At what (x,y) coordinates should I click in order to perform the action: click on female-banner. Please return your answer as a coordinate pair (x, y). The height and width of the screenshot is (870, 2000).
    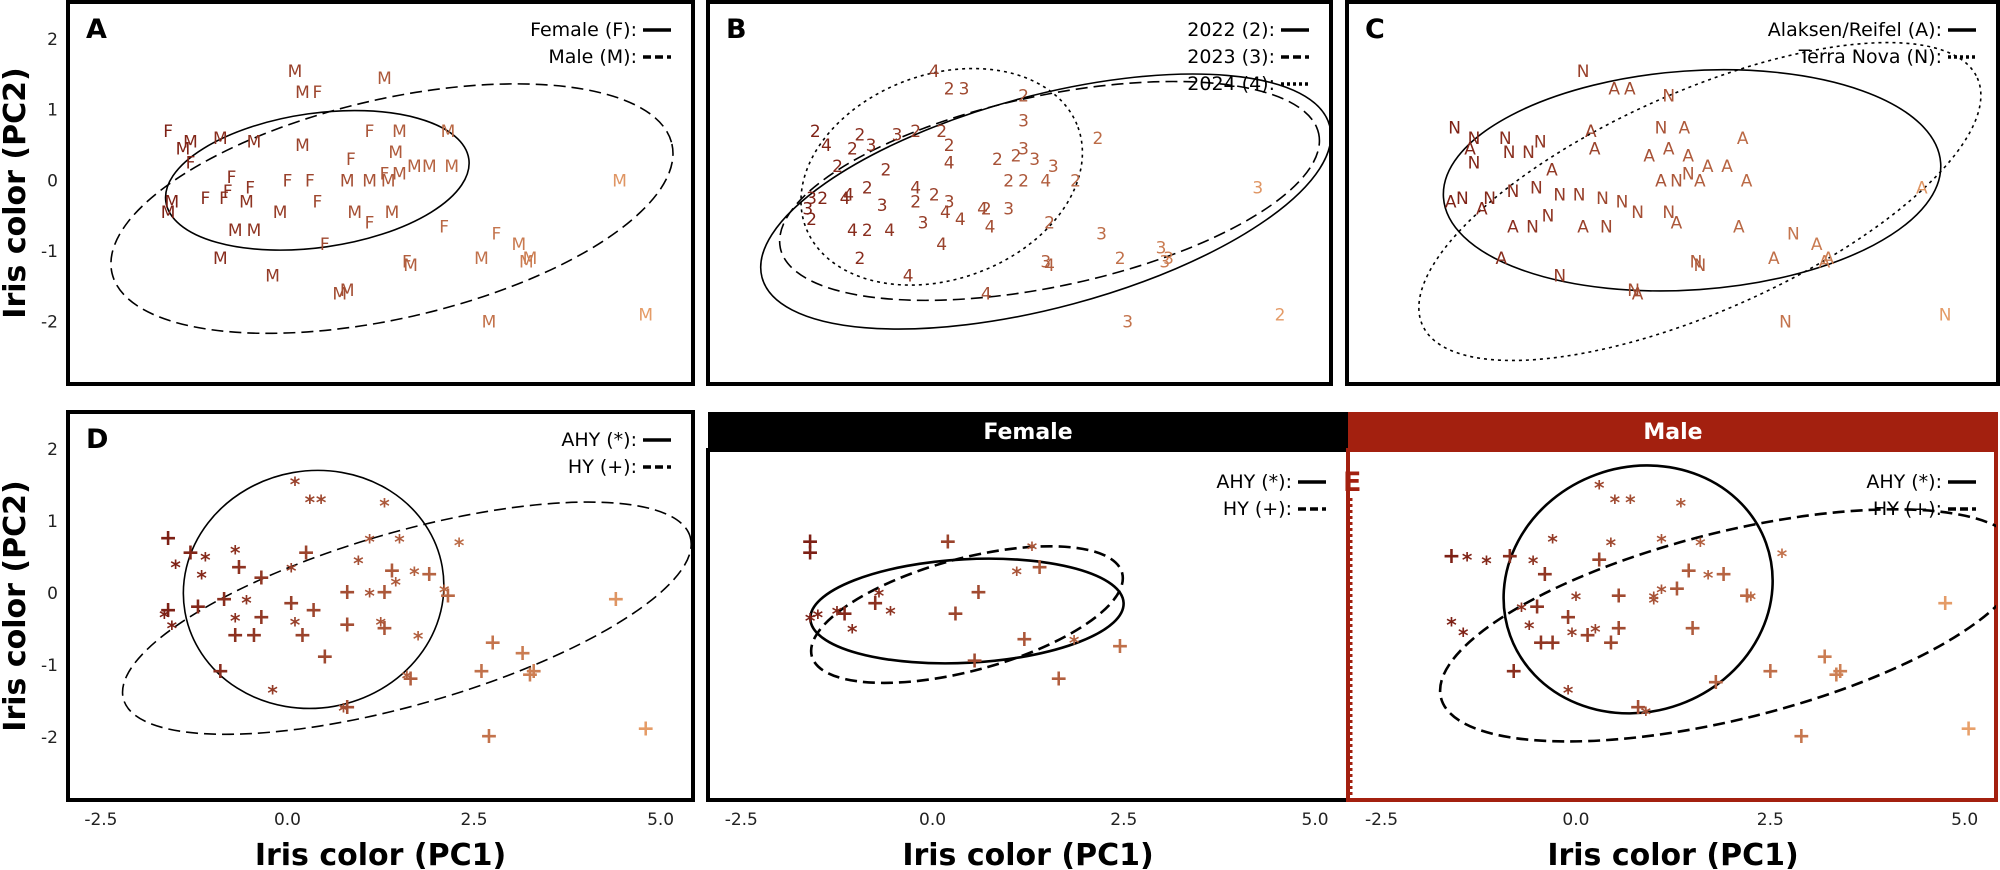
    Looking at the image, I should click on (1028, 431).